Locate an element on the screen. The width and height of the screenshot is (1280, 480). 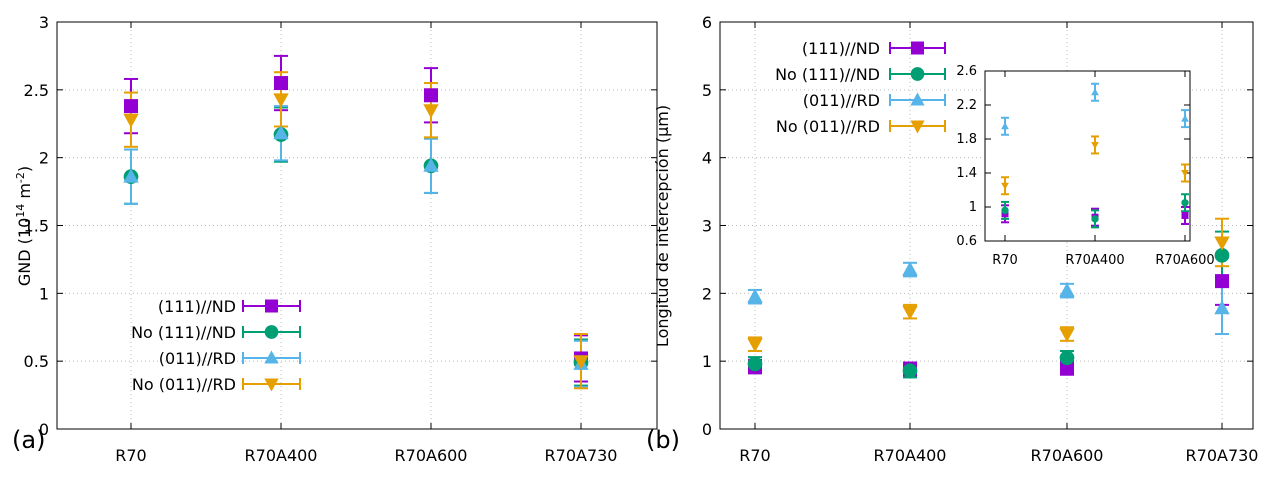
y-tick-label: 0.6 is located at coordinates (966, 241).